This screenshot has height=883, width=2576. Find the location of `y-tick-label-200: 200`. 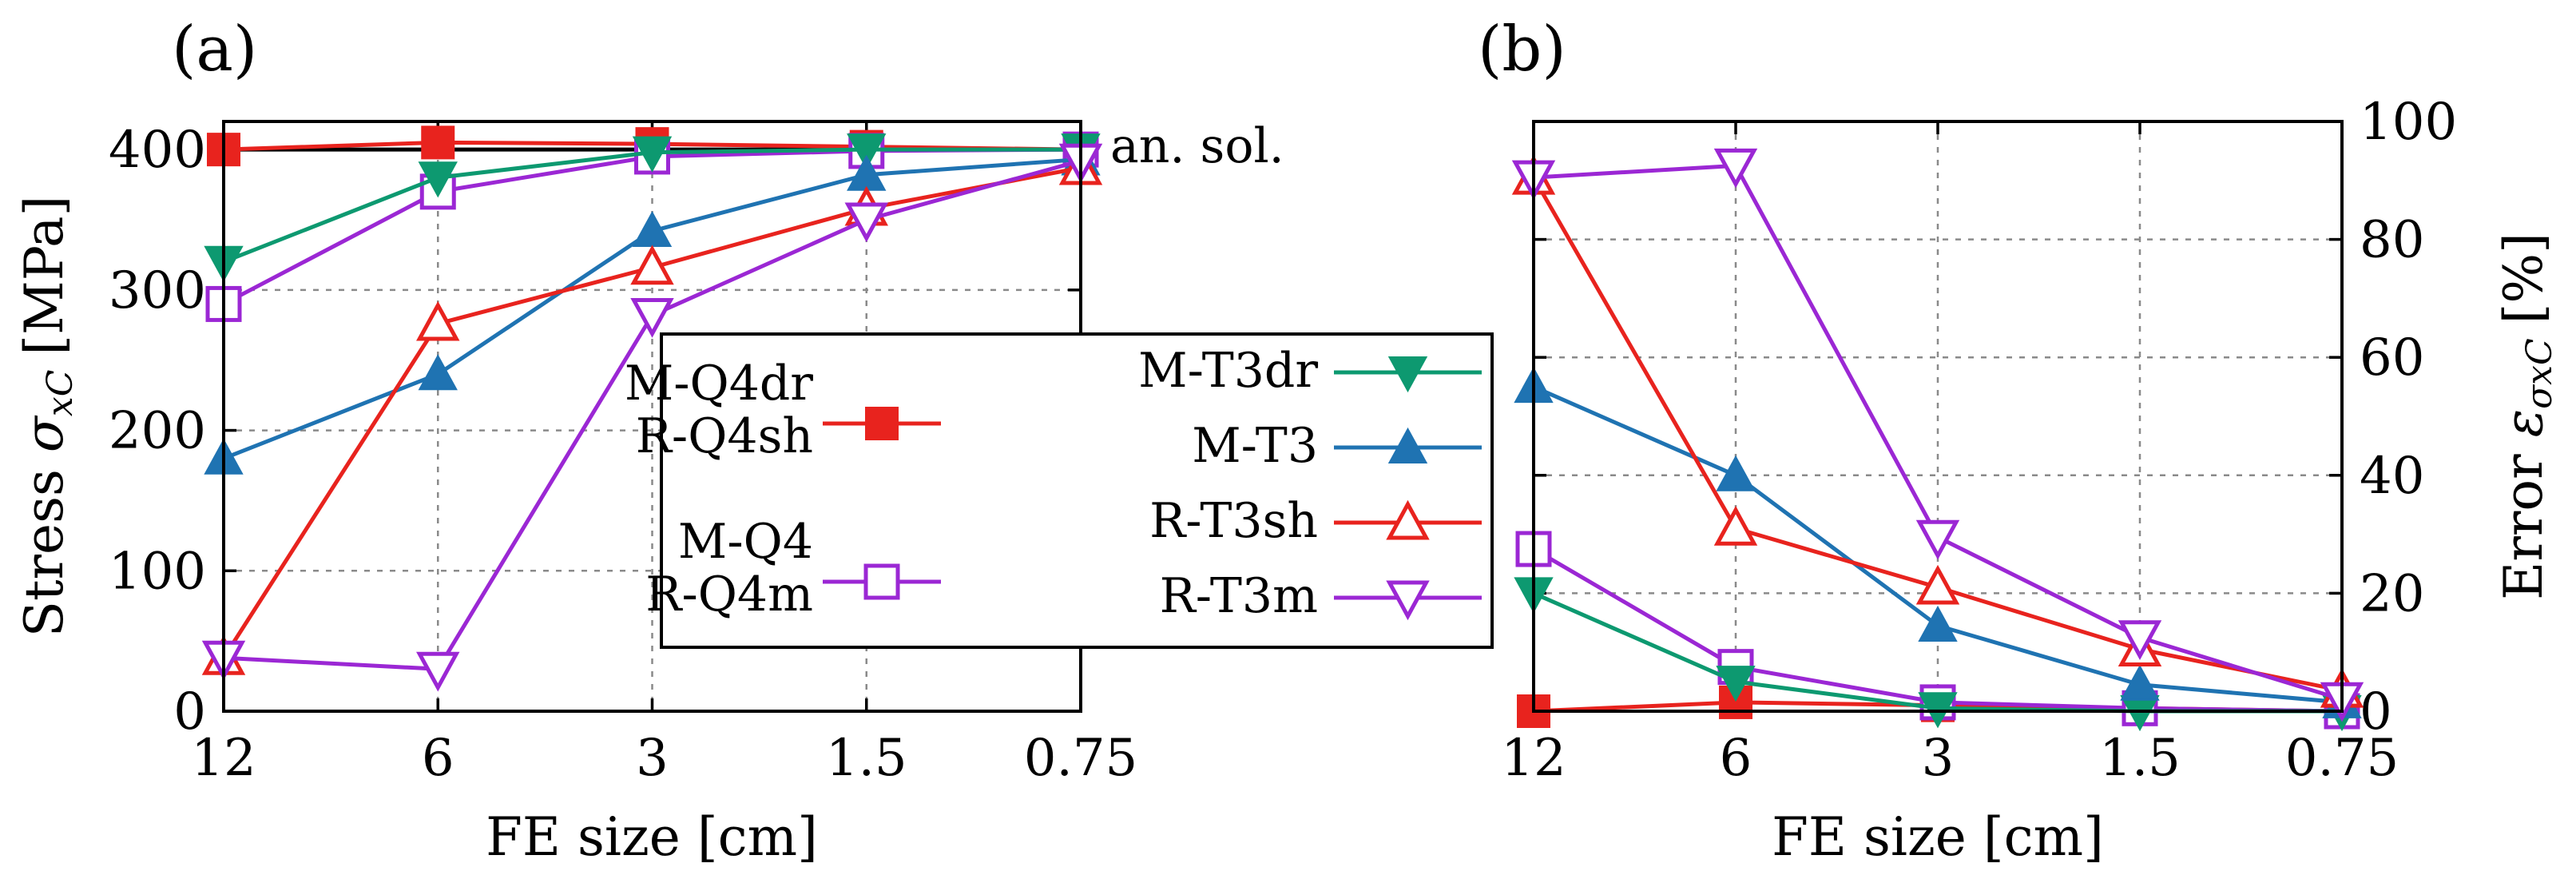

y-tick-label-200: 200 is located at coordinates (157, 432).